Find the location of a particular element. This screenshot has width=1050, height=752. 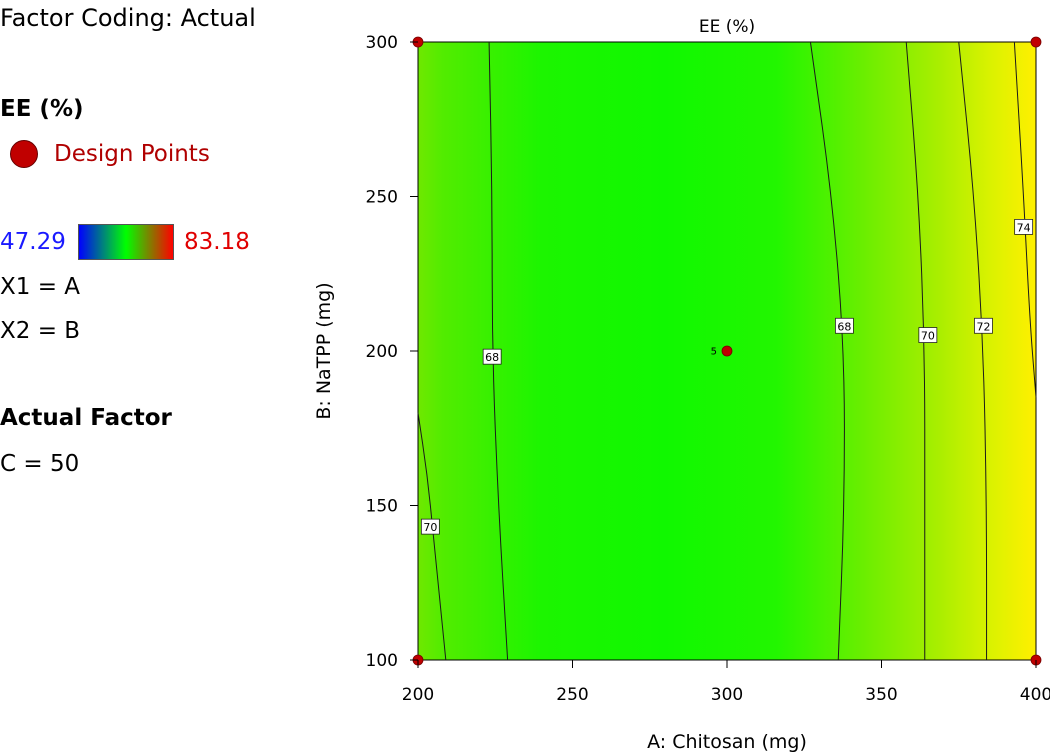

contour-label-2: 70 is located at coordinates (430, 526).